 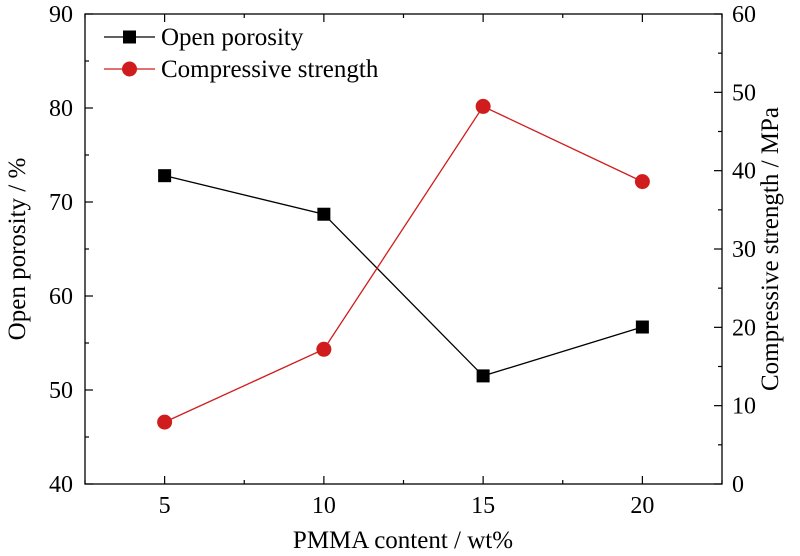 I want to click on x-tick-label: 20, so click(x=642, y=506).